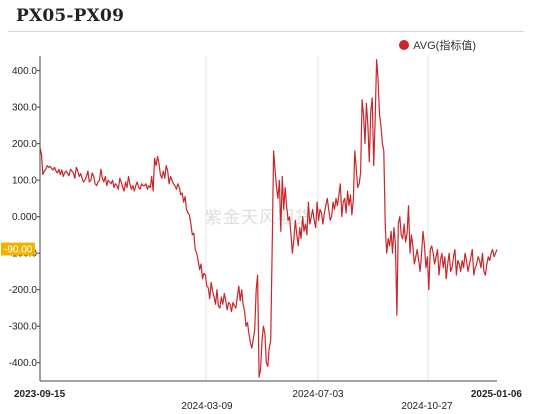  I want to click on y-tick-label: 400.0, so click(24, 71).